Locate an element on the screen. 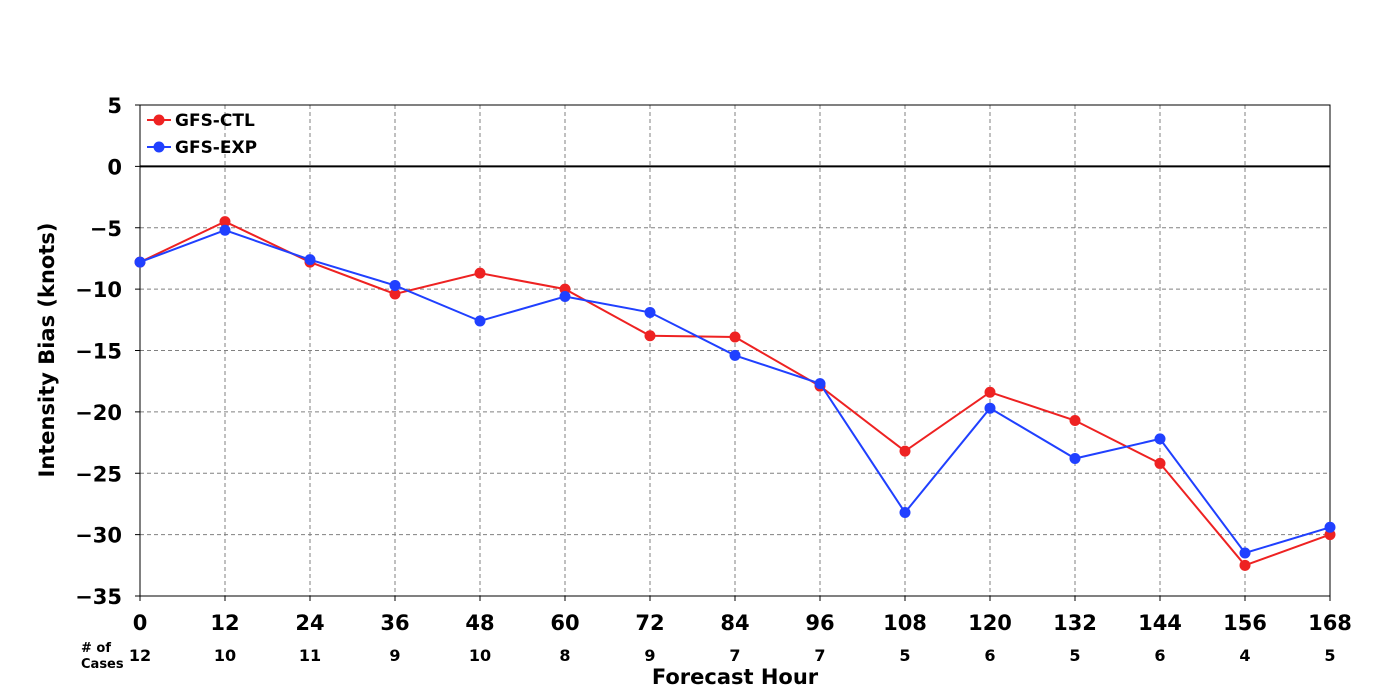 This screenshot has width=1400, height=700. y-tick-label: −25 is located at coordinates (98, 474).